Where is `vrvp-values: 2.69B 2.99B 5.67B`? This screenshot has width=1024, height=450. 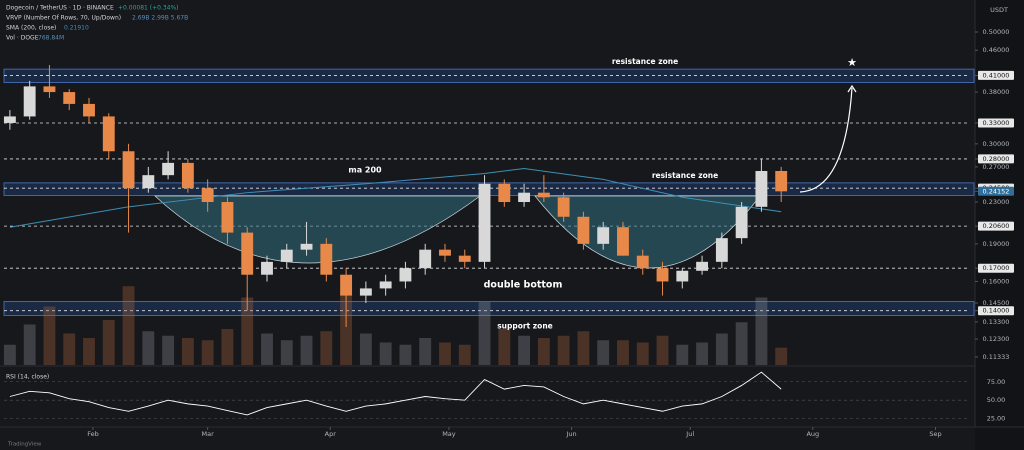 vrvp-values: 2.69B 2.99B 5.67B is located at coordinates (160, 18).